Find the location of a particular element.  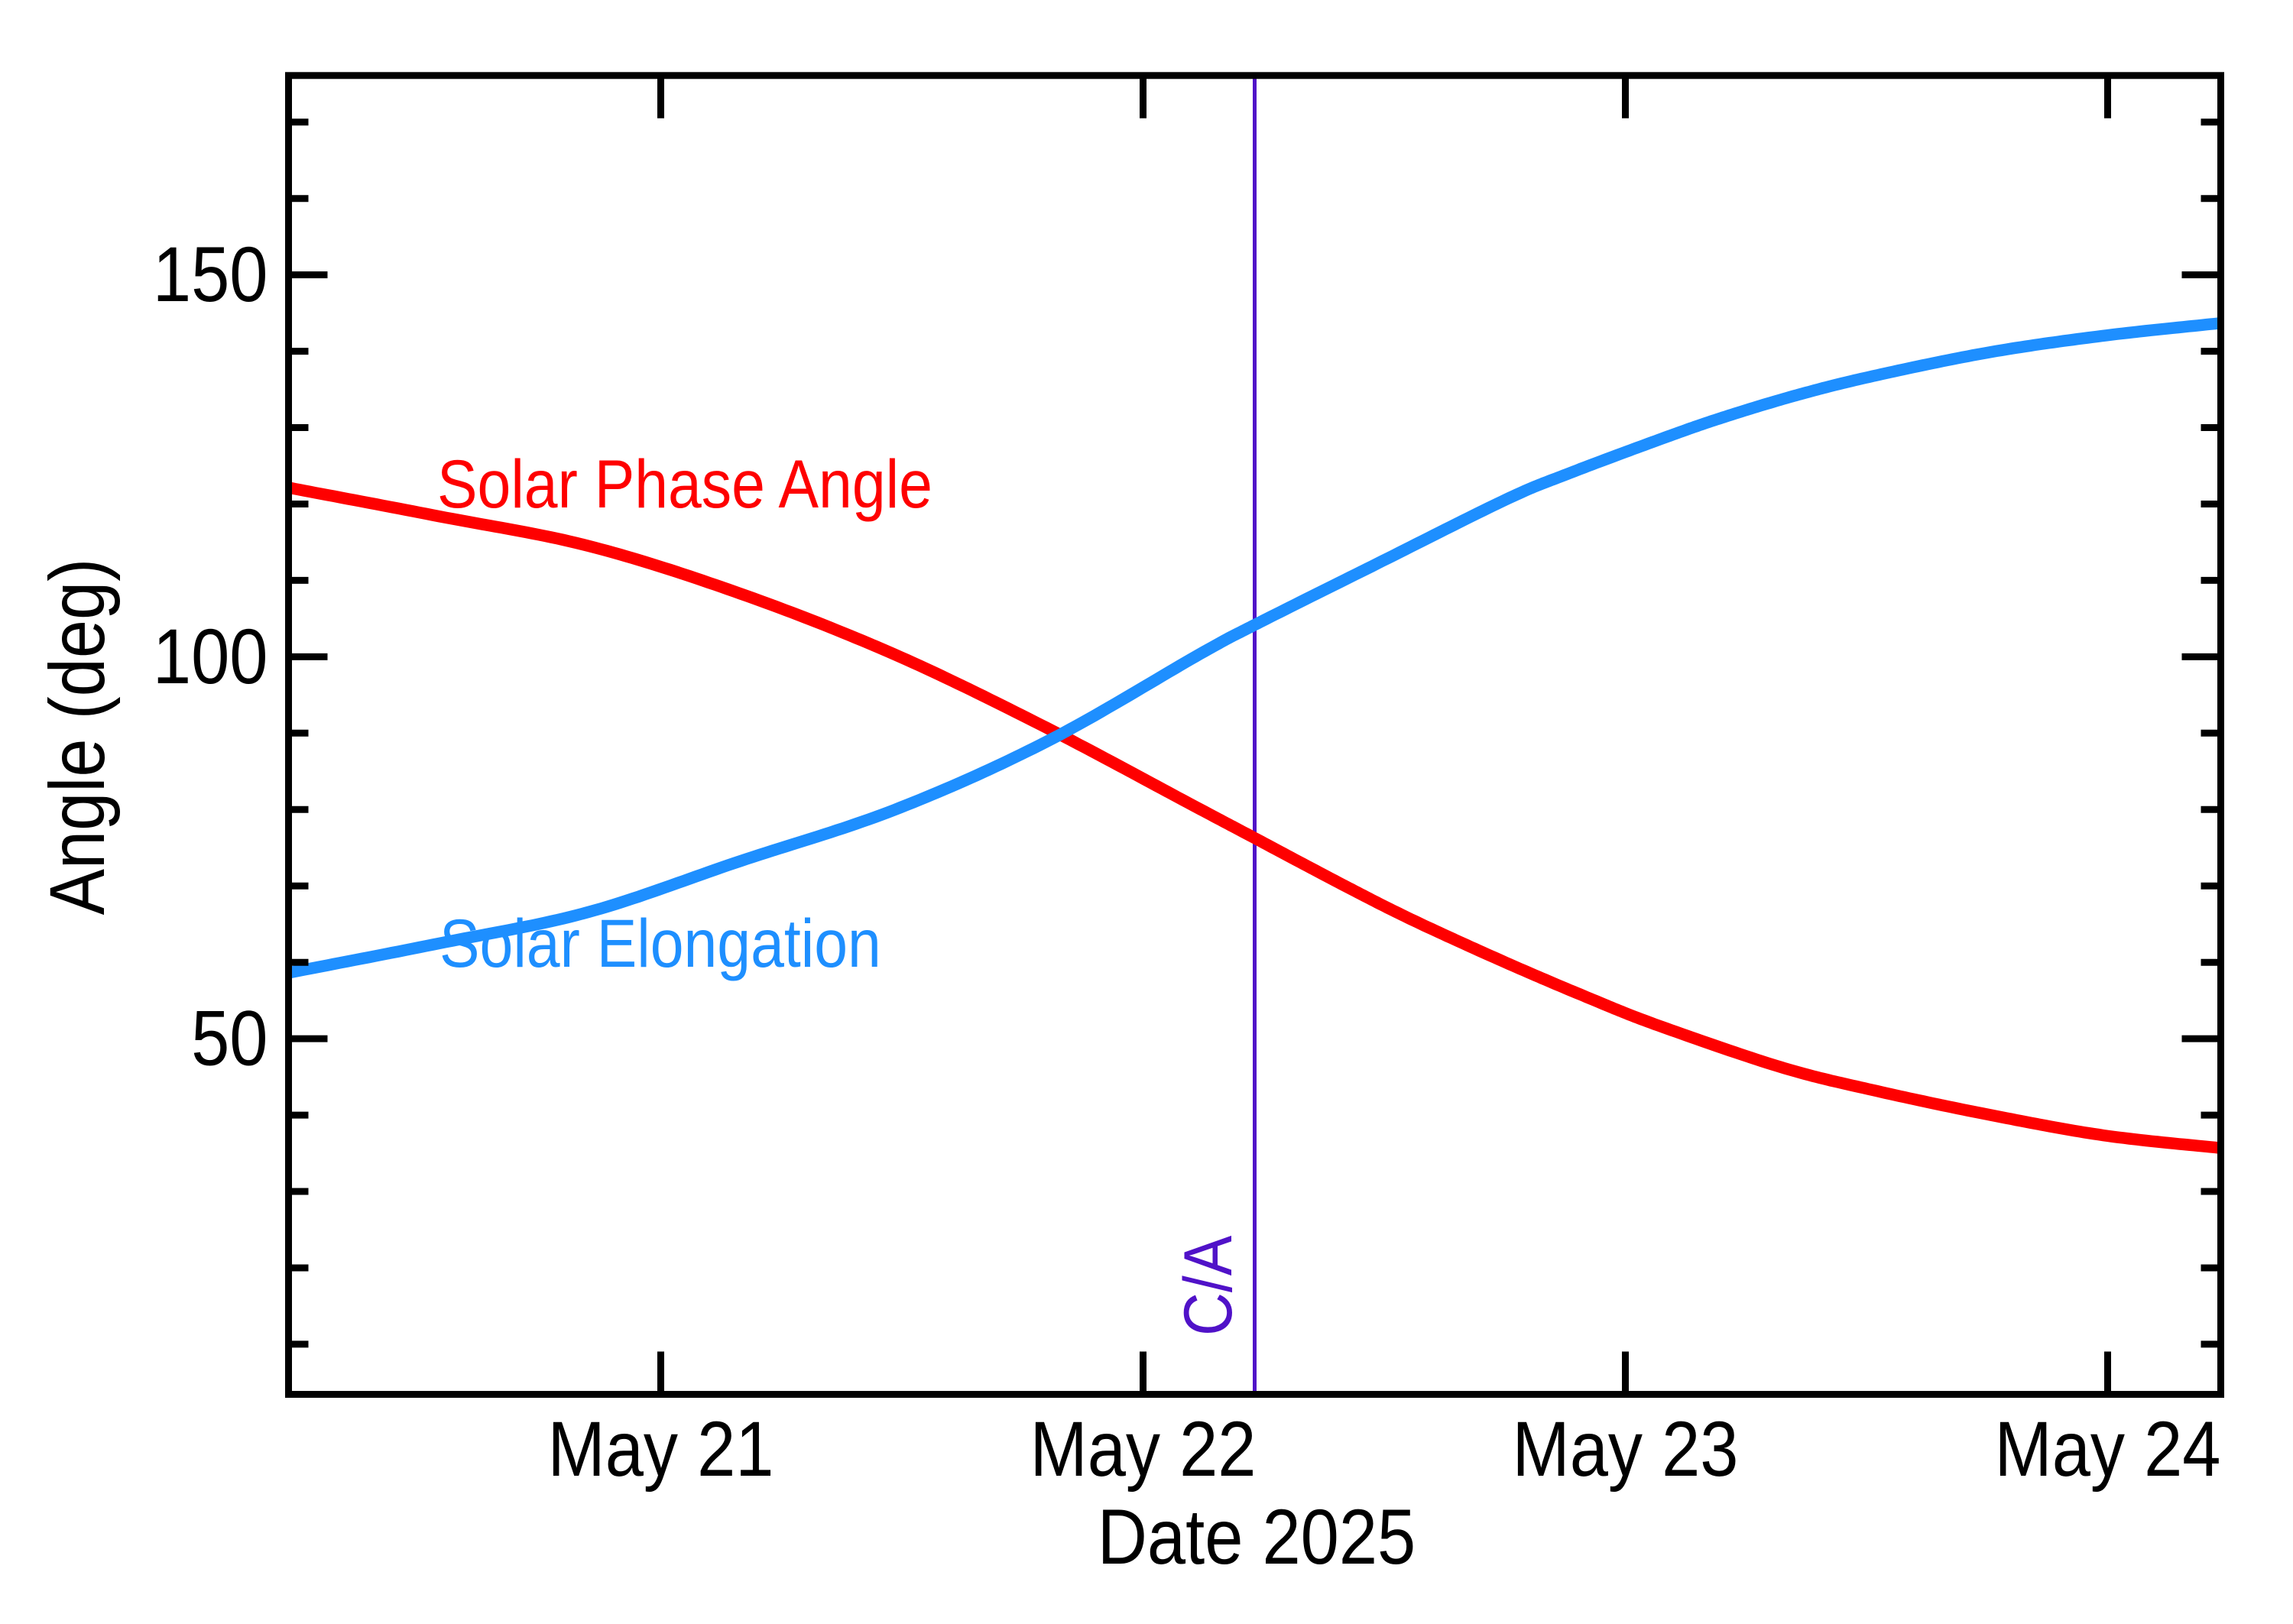

svg-text: 50 is located at coordinates (229, 1038).